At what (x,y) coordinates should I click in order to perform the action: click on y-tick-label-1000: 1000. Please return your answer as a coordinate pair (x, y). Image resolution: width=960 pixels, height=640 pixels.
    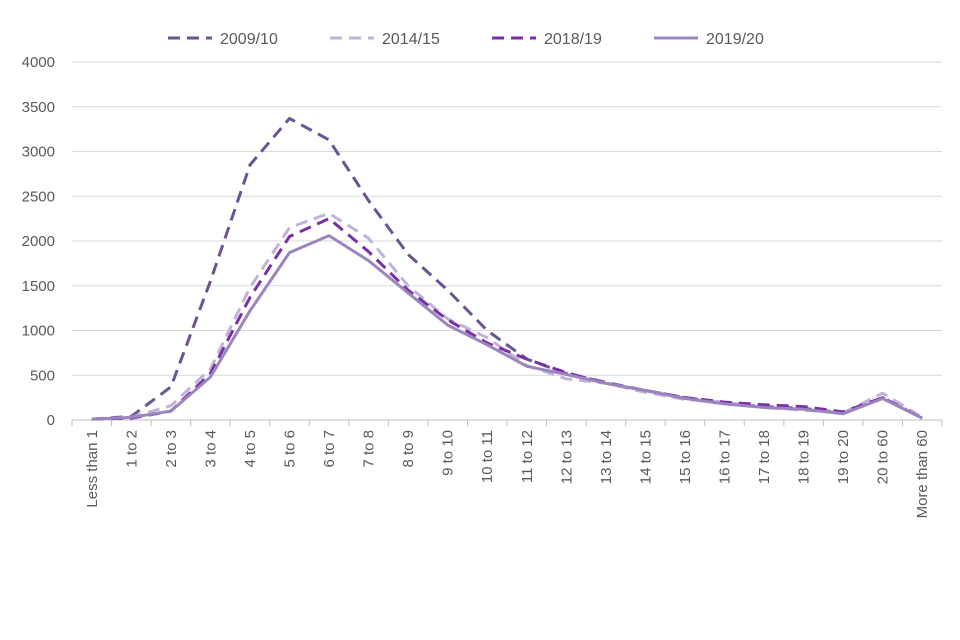
    Looking at the image, I should click on (38, 331).